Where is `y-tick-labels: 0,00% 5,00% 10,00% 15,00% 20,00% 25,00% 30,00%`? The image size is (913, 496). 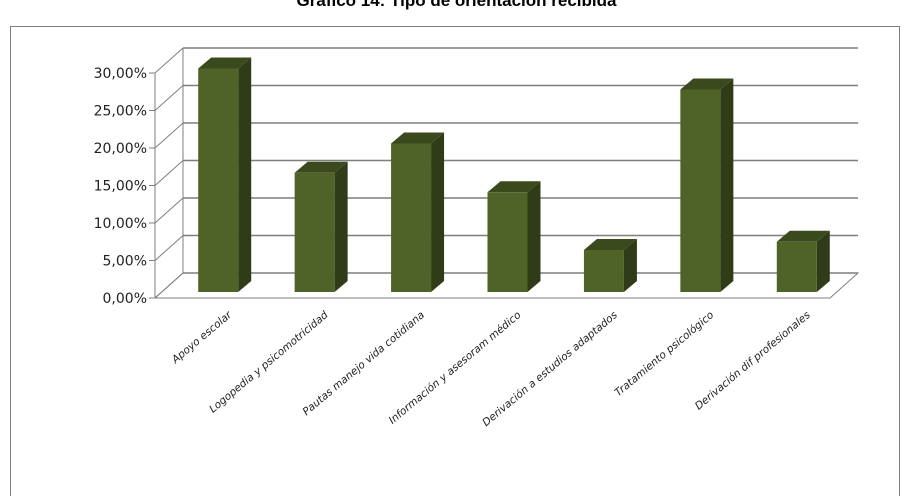
y-tick-labels: 0,00% 5,00% 10,00% 15,00% 20,00% 25,00% 30,00% is located at coordinates (120, 186).